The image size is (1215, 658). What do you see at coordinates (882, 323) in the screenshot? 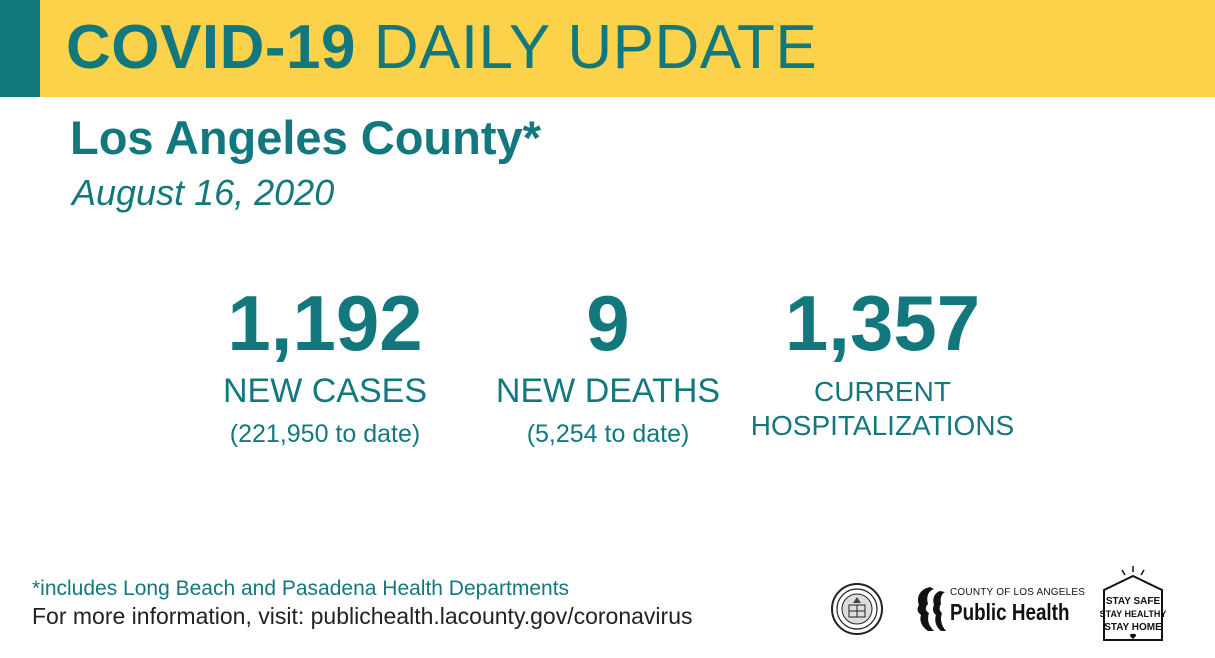
I see `hospitalizations-value: 1,357` at bounding box center [882, 323].